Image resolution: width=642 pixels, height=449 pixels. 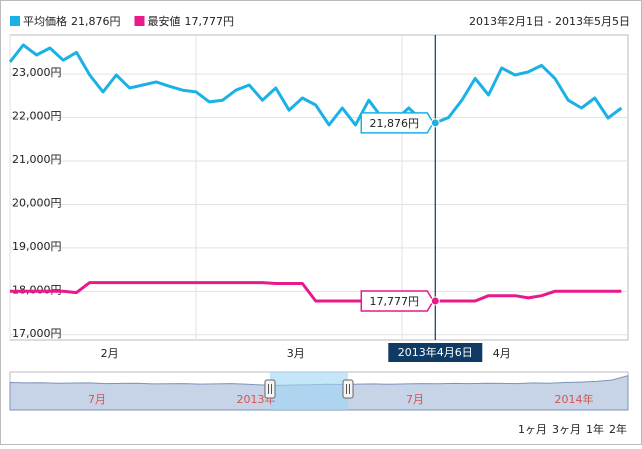 I want to click on series-line, so click(x=316, y=292).